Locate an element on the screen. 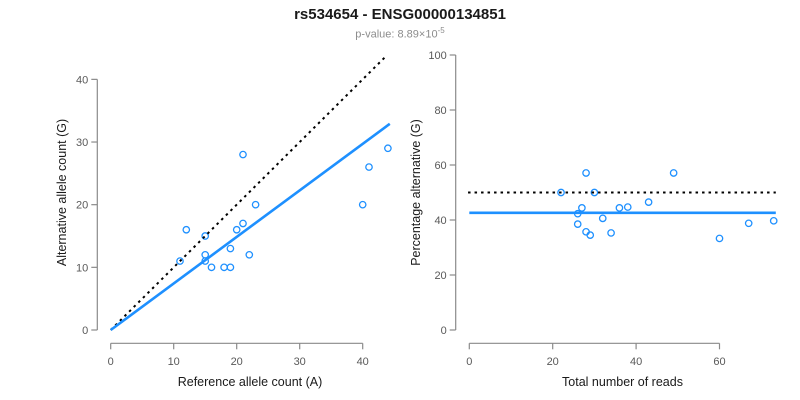 This screenshot has height=400, width=800. x-axis-label: Total number of reads is located at coordinates (622, 382).